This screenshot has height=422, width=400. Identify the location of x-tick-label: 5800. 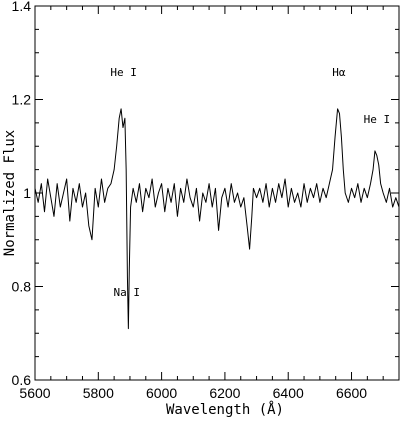
(98, 393).